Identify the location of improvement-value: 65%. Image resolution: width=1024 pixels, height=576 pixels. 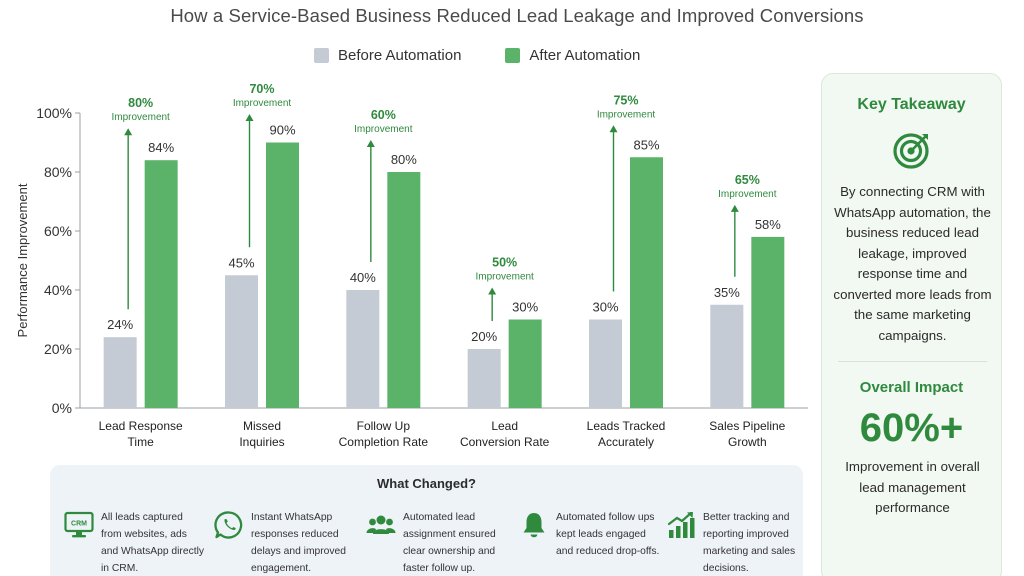
(747, 180).